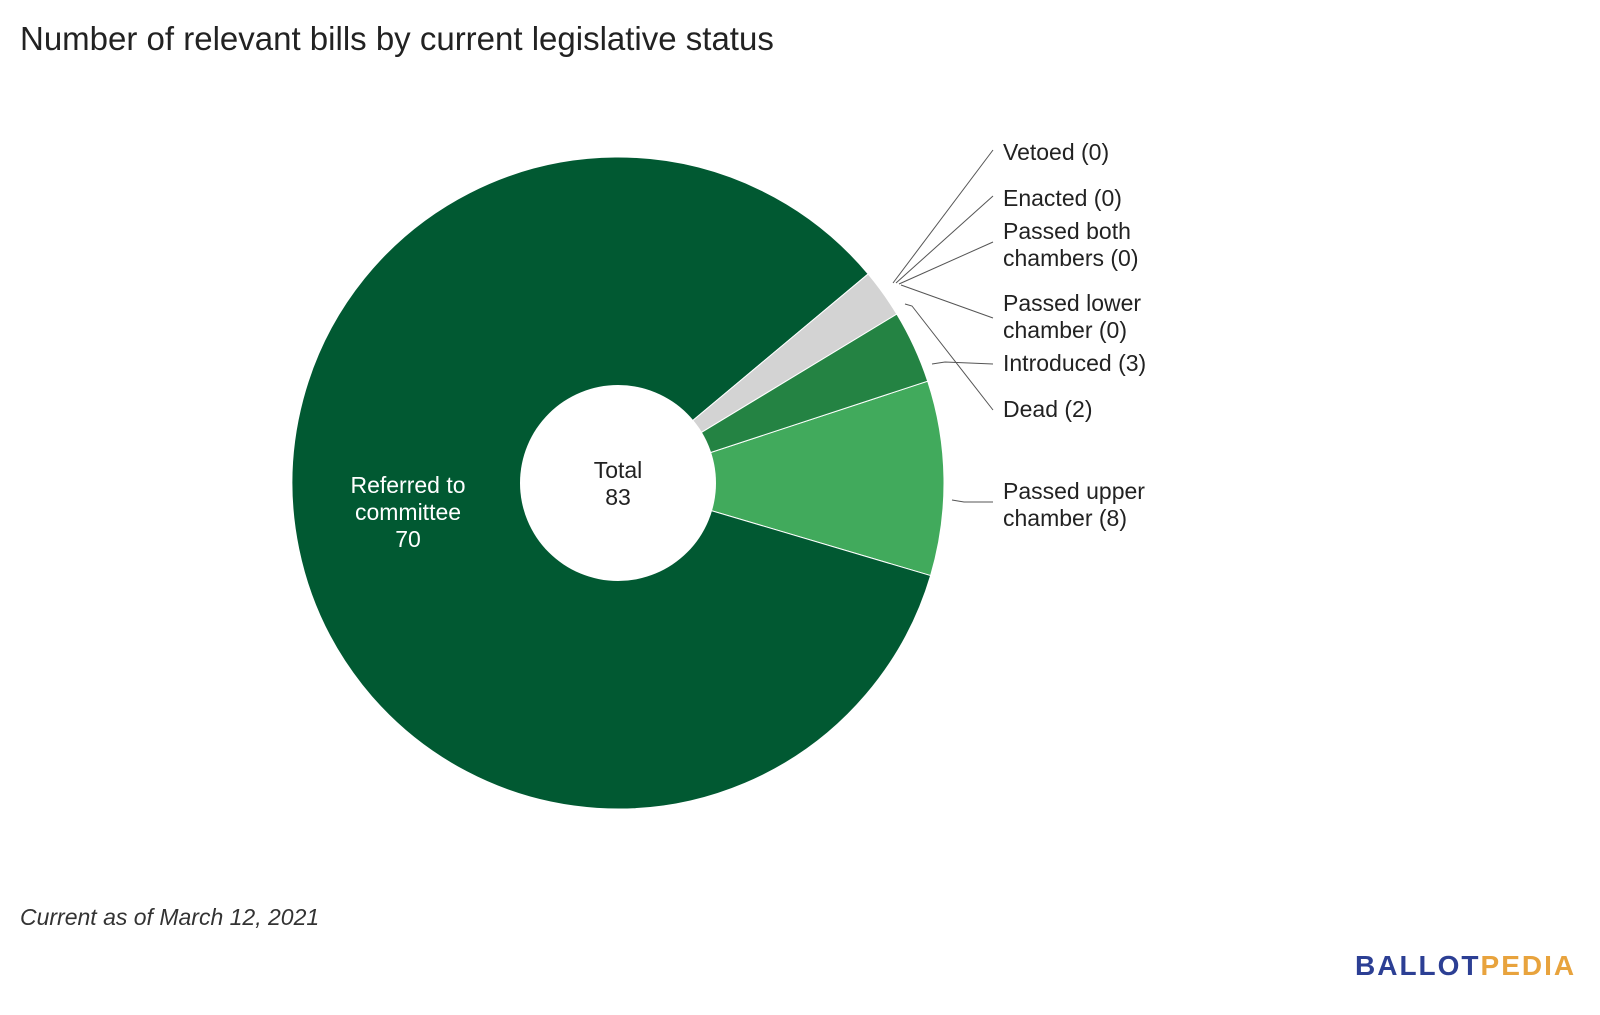 This screenshot has height=1015, width=1600. I want to click on slice-label-referred-line2: committee, so click(408, 512).